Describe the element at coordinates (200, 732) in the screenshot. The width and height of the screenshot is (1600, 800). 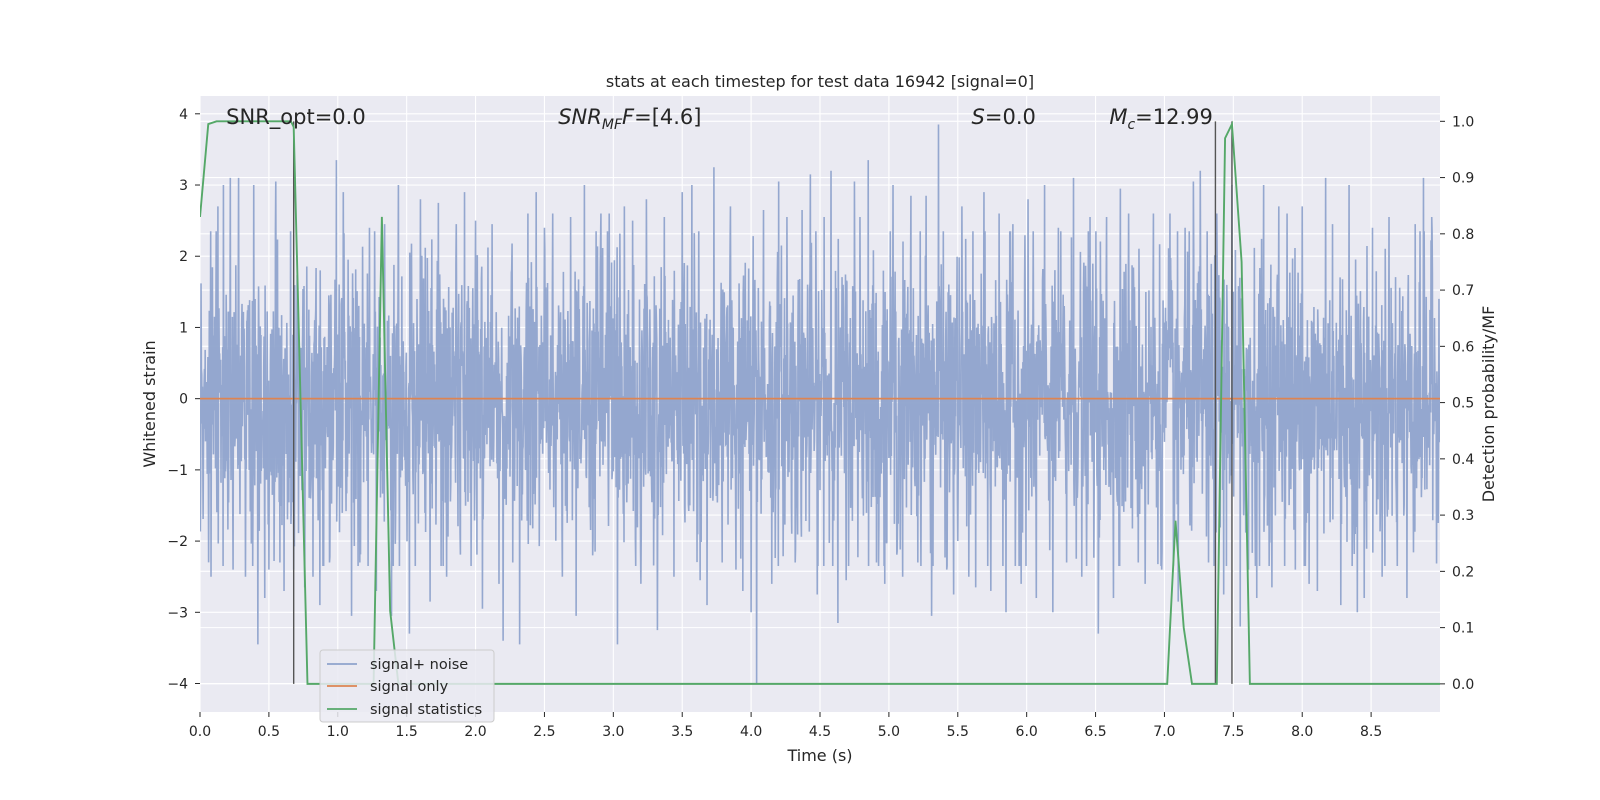
I see `x-tick-label-0: 0.0` at that location.